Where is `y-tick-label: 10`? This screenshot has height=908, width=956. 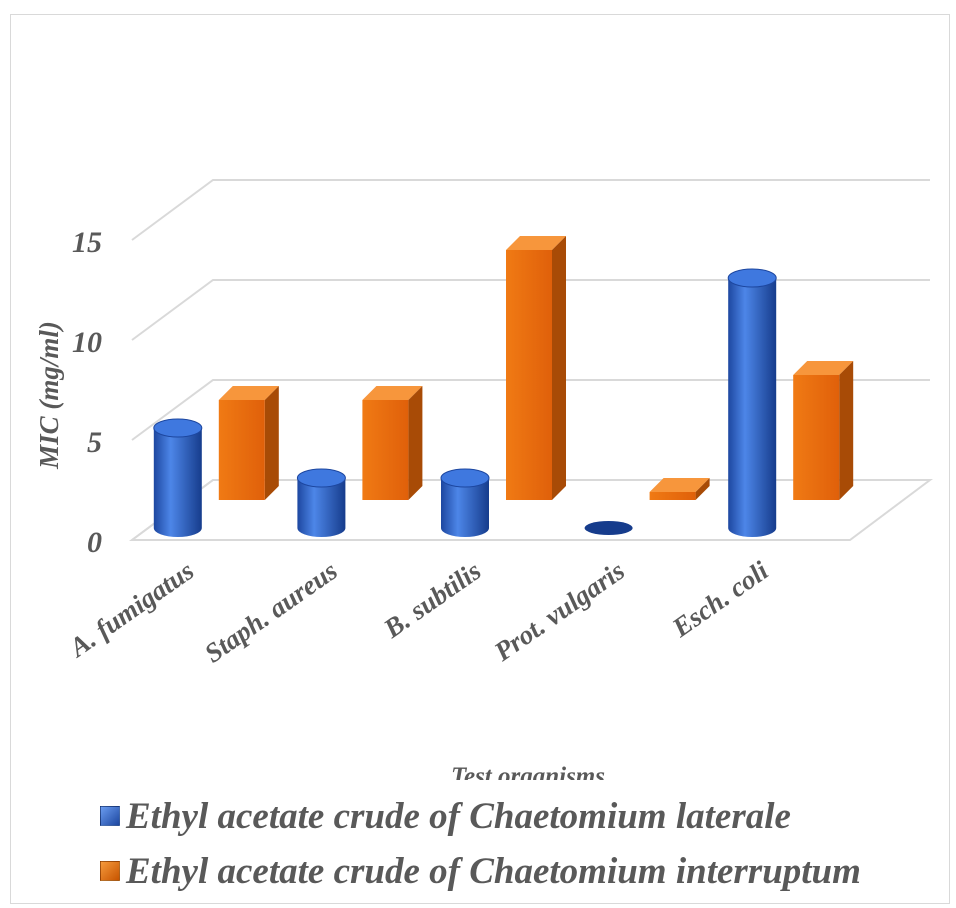 y-tick-label: 10 is located at coordinates (87, 342).